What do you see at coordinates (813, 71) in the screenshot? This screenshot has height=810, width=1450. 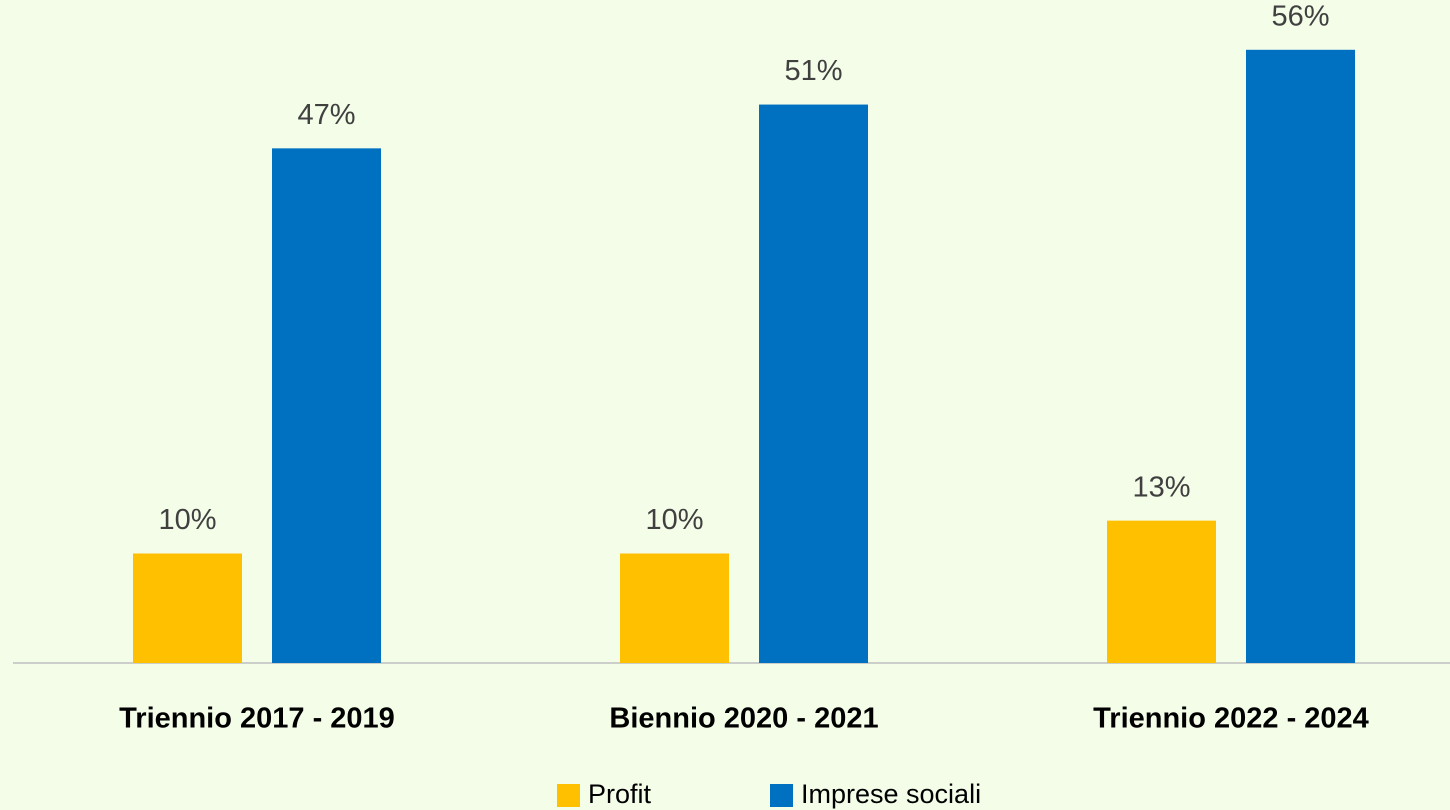 I see `data-label: 51%` at bounding box center [813, 71].